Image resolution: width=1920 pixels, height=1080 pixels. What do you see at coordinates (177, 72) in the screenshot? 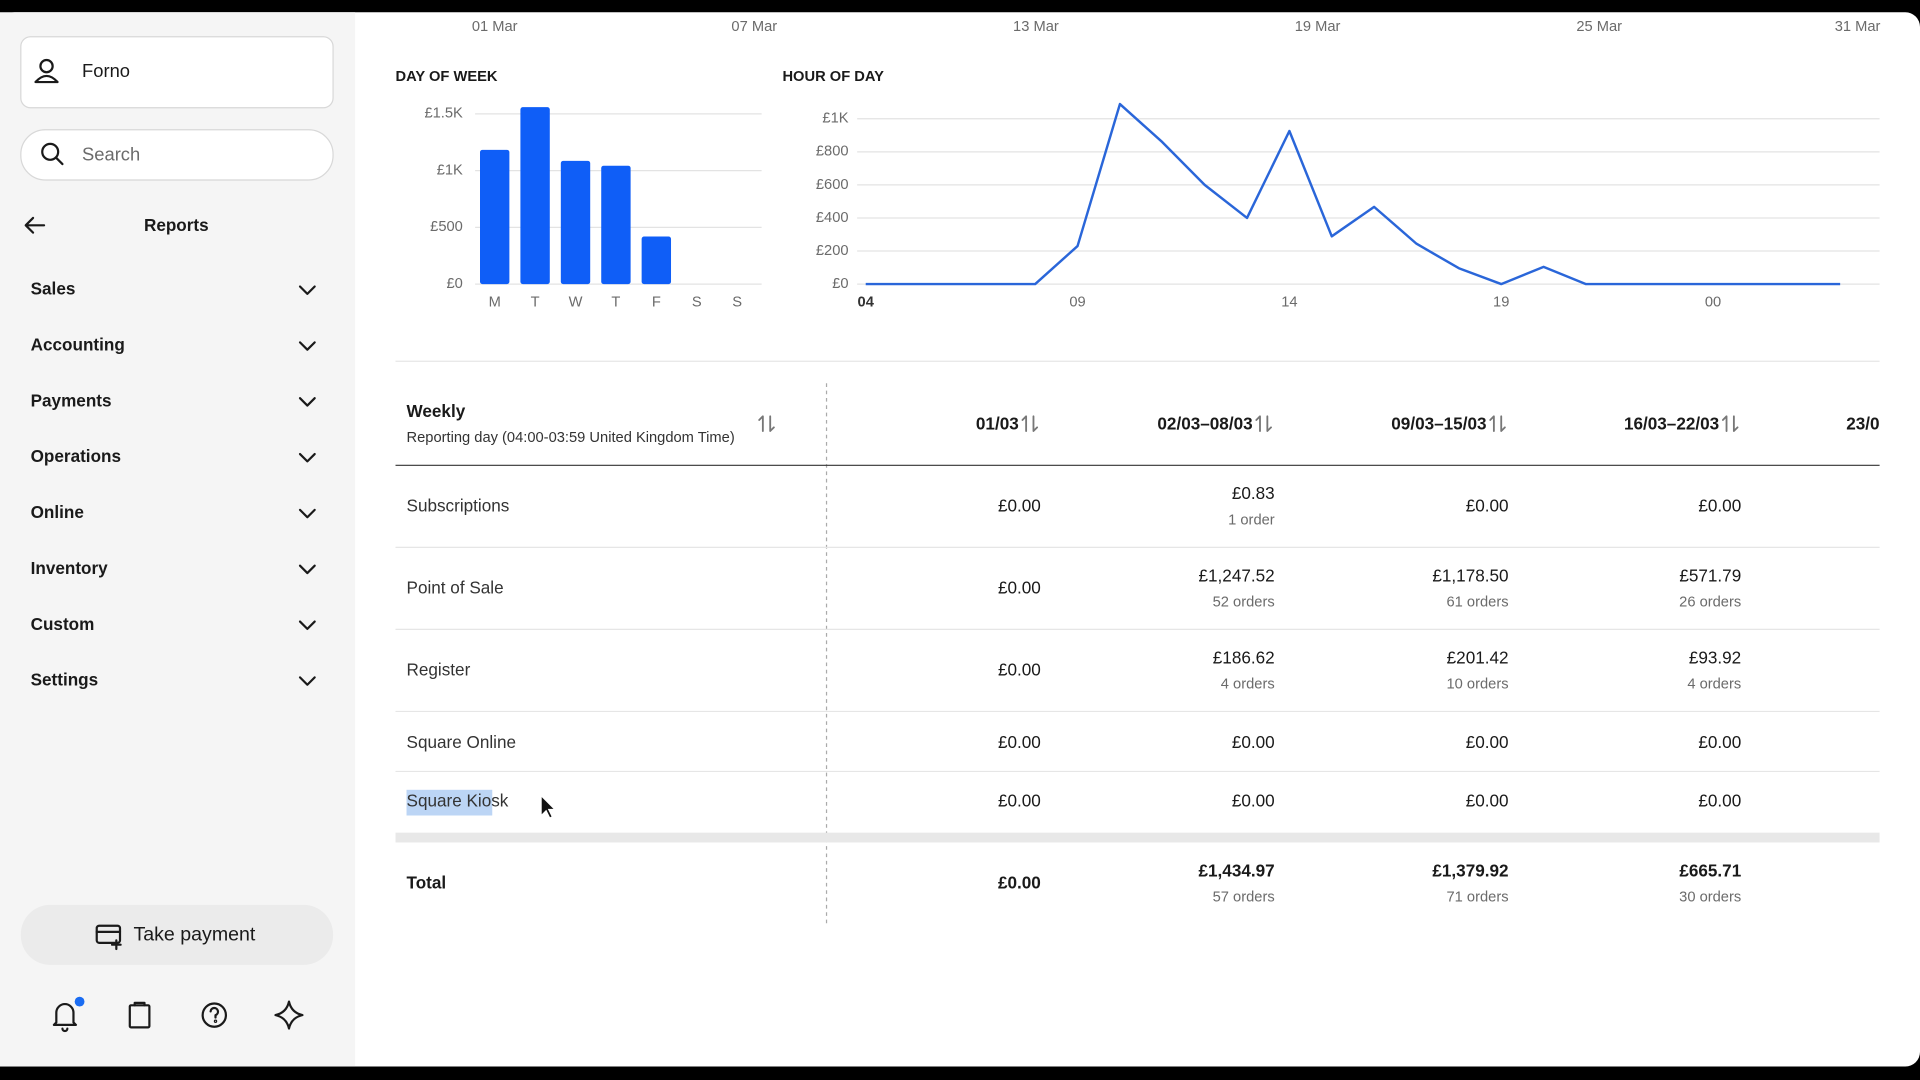
I see `account-button` at bounding box center [177, 72].